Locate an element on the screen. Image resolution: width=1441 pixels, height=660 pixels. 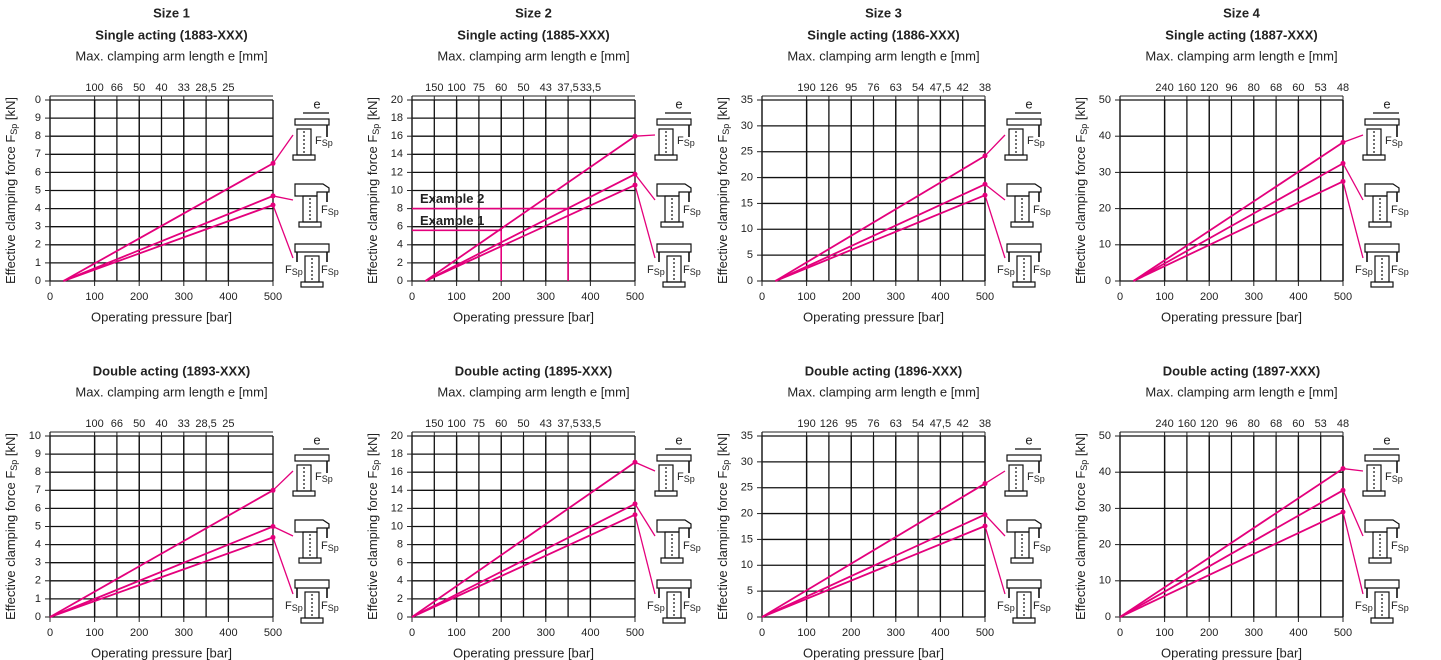
annotation-label: Example 1 is located at coordinates (452, 220).